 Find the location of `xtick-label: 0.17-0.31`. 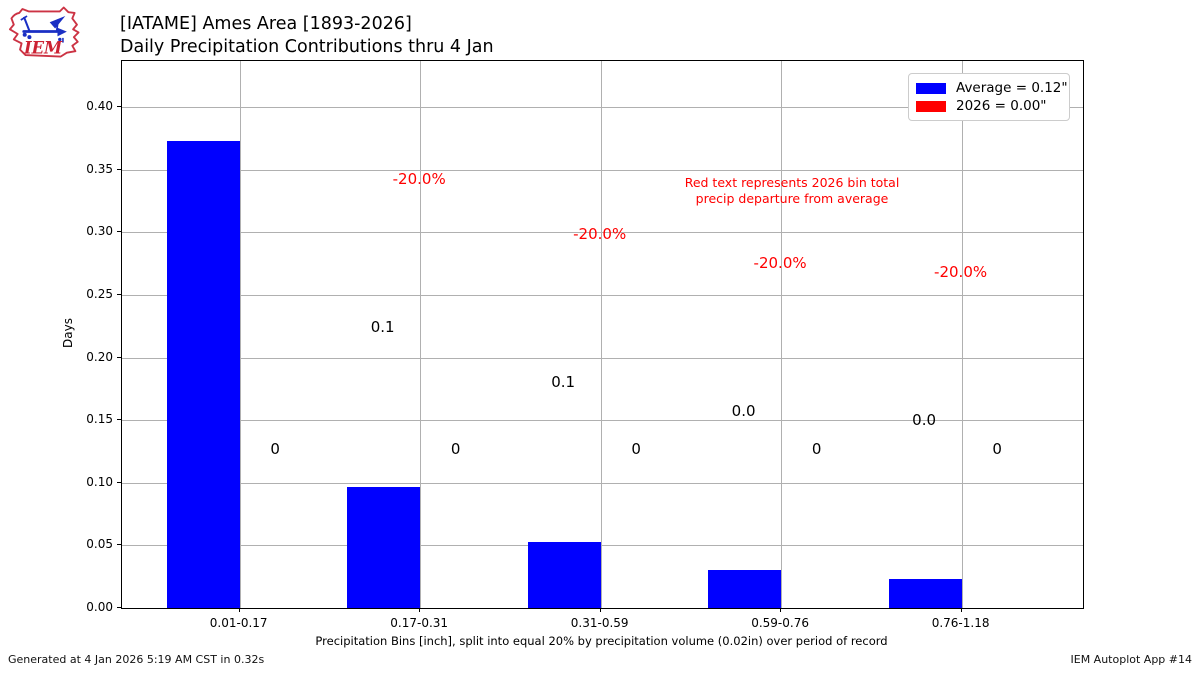

xtick-label: 0.17-0.31 is located at coordinates (419, 623).